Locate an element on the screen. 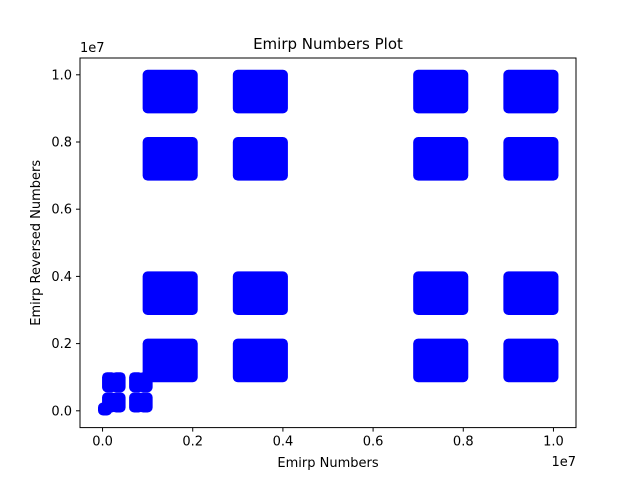  x-tick-label: 1.0 is located at coordinates (553, 442).